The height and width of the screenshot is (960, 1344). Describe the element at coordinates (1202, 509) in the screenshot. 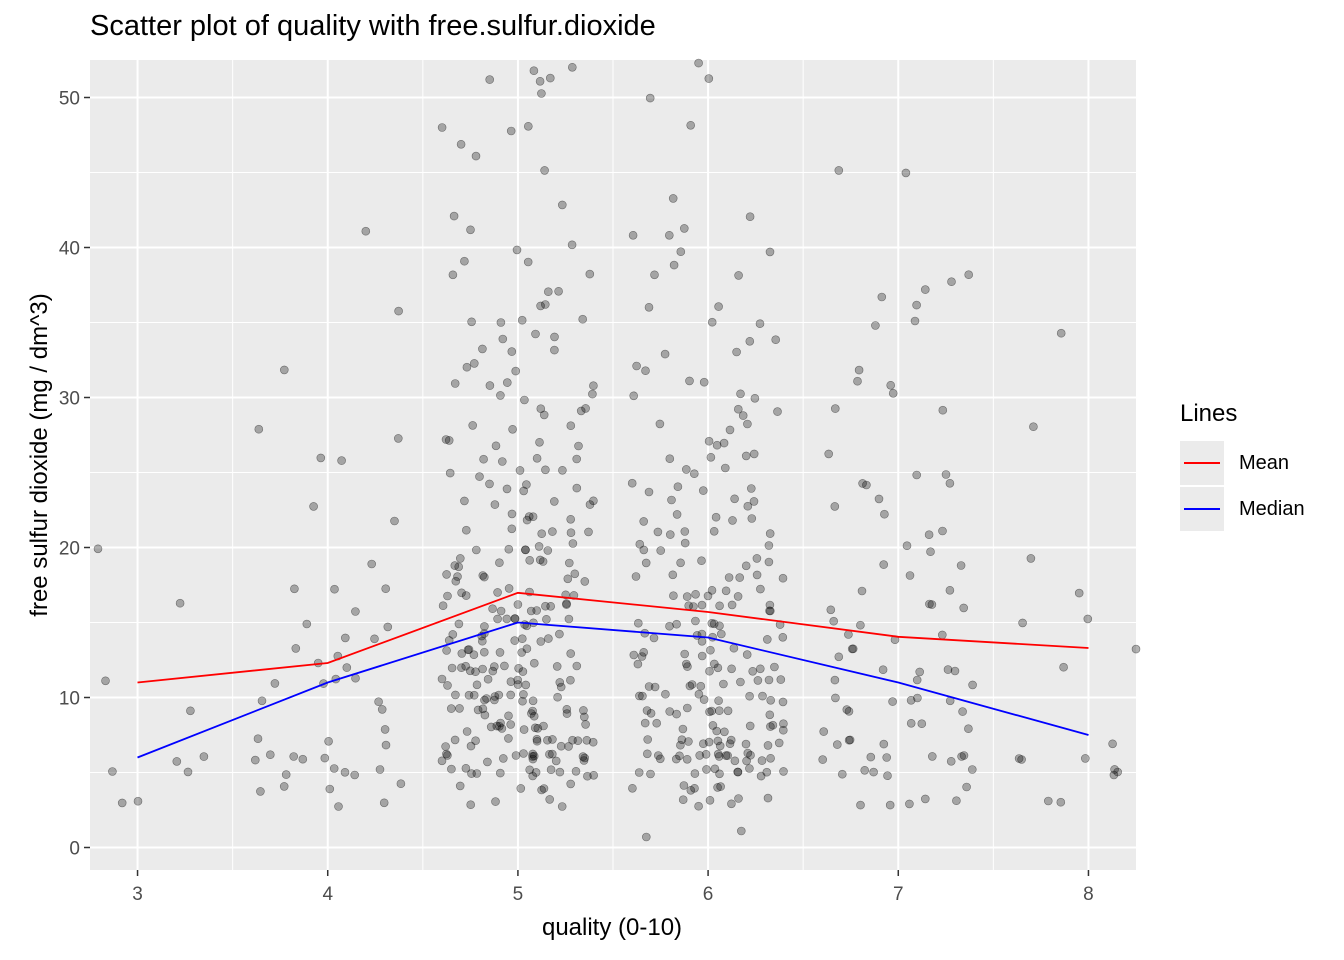

I see `legend-line-median` at that location.